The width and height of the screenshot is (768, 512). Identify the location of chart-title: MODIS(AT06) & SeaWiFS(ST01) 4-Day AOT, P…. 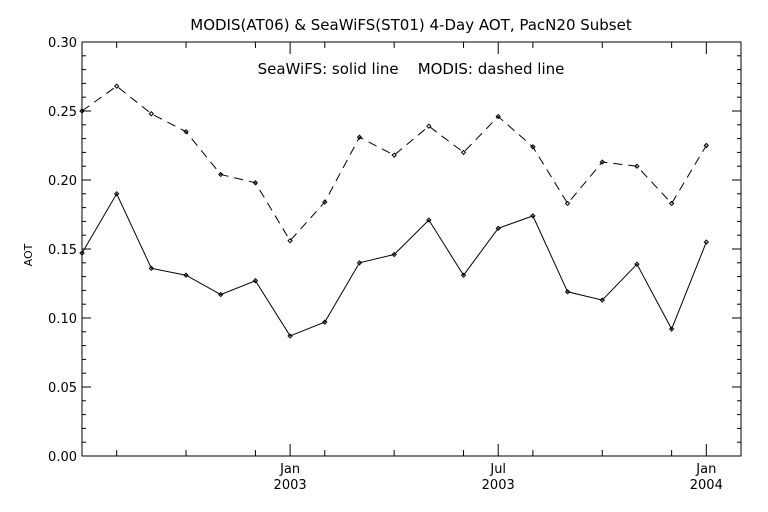
(411, 25).